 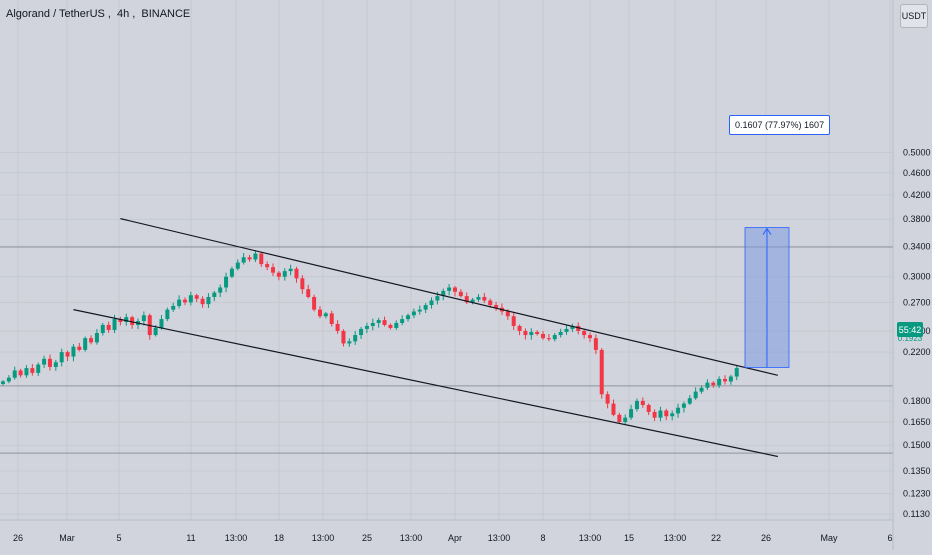 I want to click on measure-tool, so click(x=767, y=297).